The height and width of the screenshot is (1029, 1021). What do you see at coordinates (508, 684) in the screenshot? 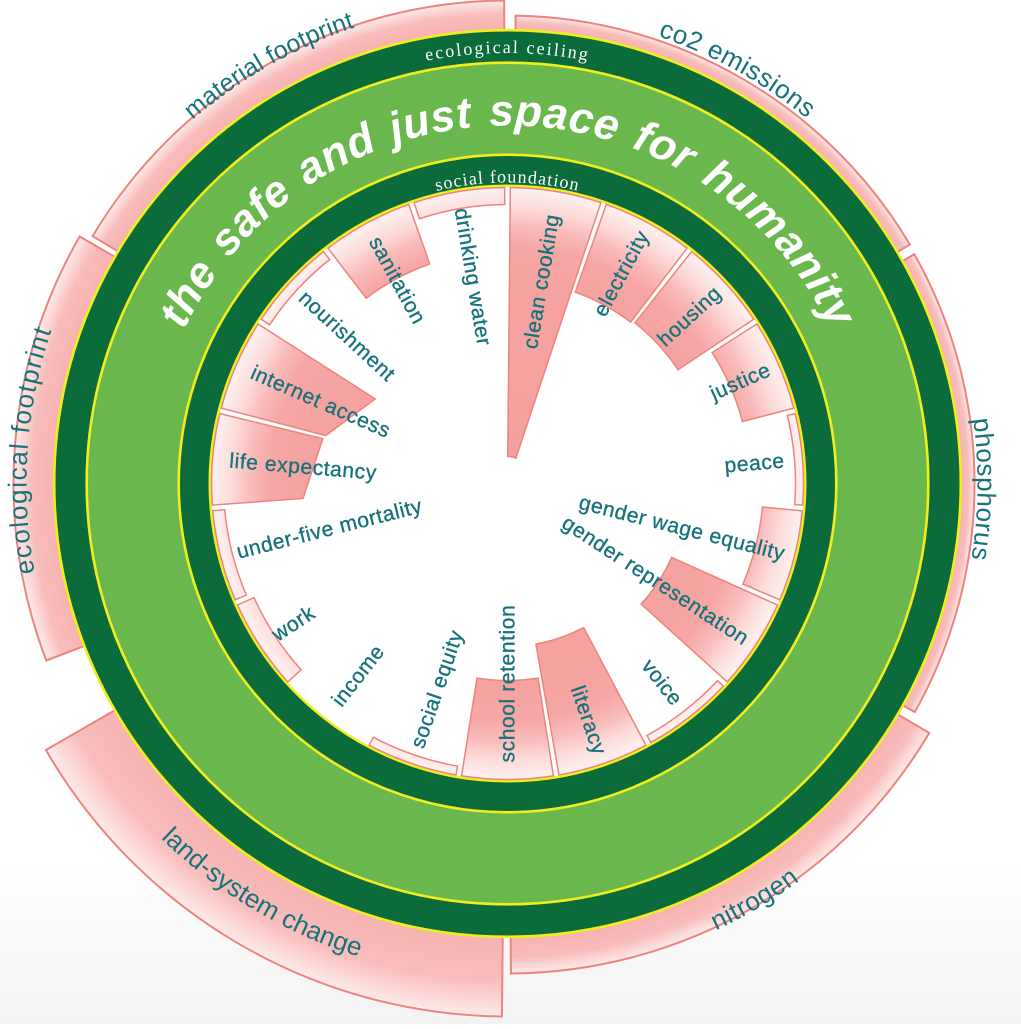
I see `svg-text: school retention` at bounding box center [508, 684].